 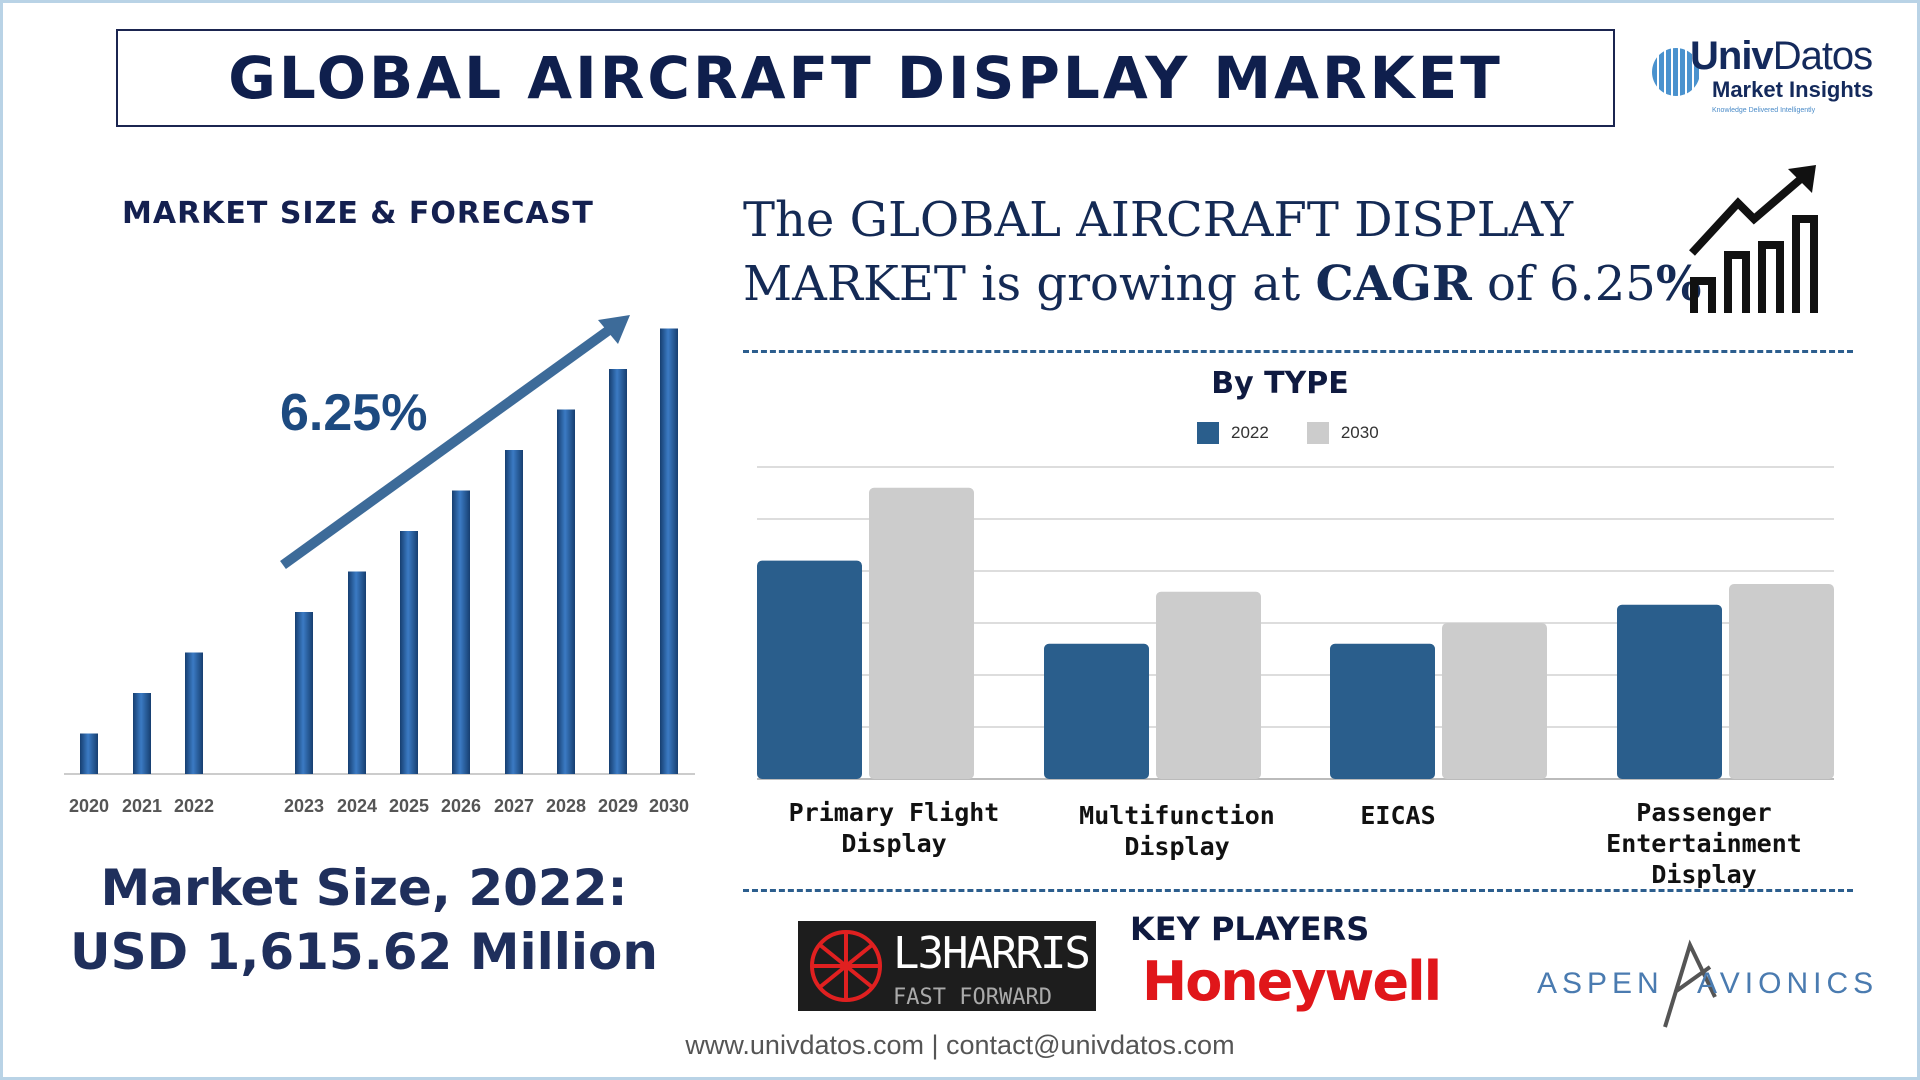 What do you see at coordinates (566, 806) in the screenshot?
I see `forecast-year-label: 2028` at bounding box center [566, 806].